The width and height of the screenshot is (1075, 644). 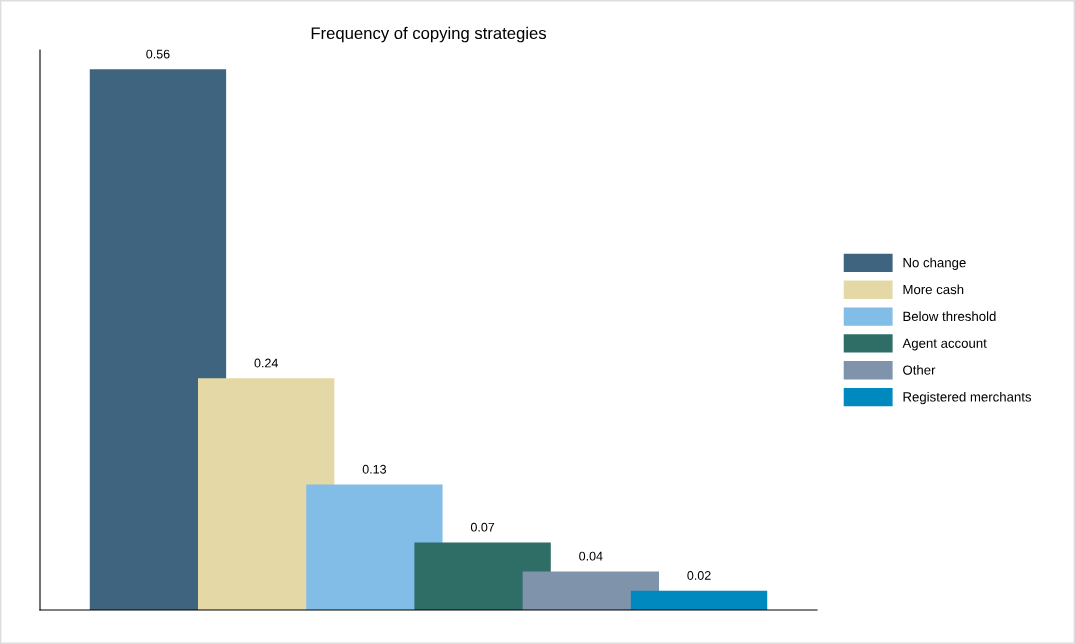 What do you see at coordinates (591, 556) in the screenshot?
I see `data-label: 0.04` at bounding box center [591, 556].